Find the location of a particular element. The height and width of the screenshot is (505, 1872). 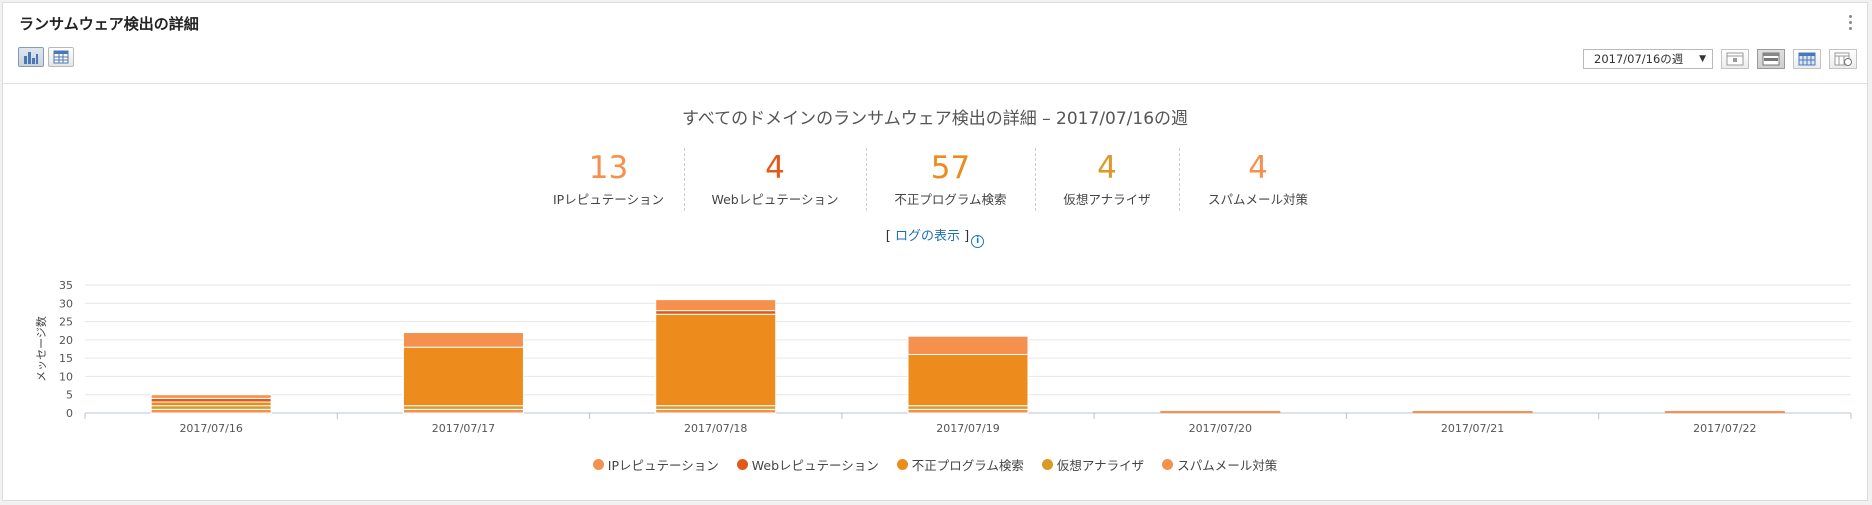

stat-virtual-analyzer: 4 仮想アナライザ is located at coordinates (1106, 179).